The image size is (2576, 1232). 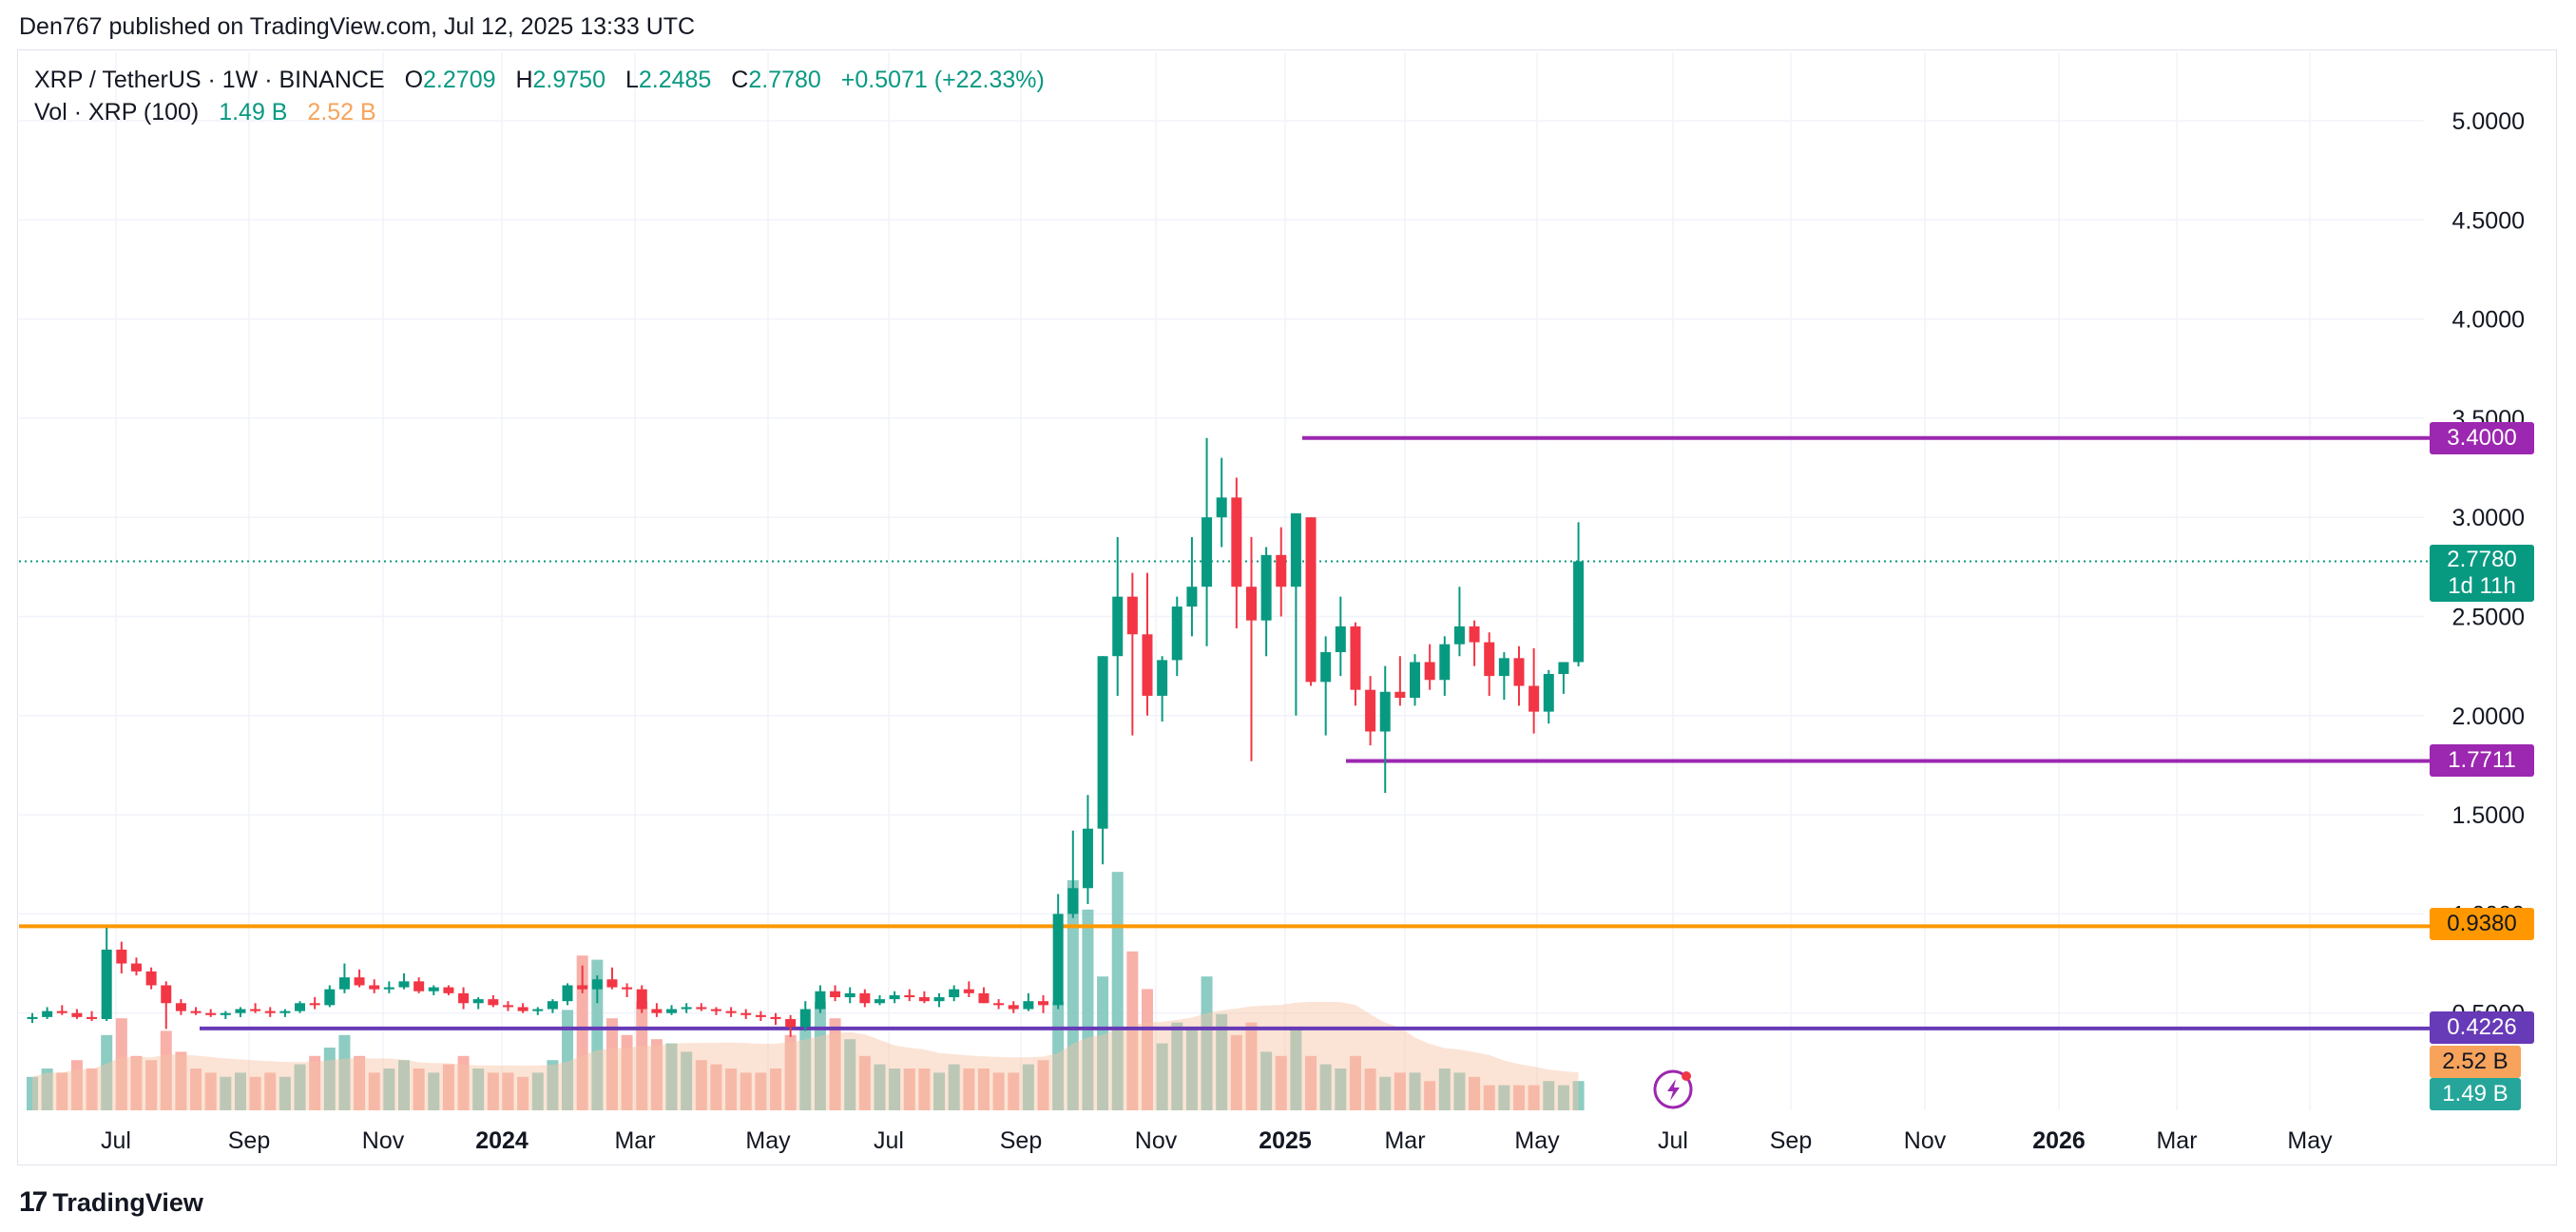 What do you see at coordinates (1537, 1140) in the screenshot?
I see `x-tick-label: May` at bounding box center [1537, 1140].